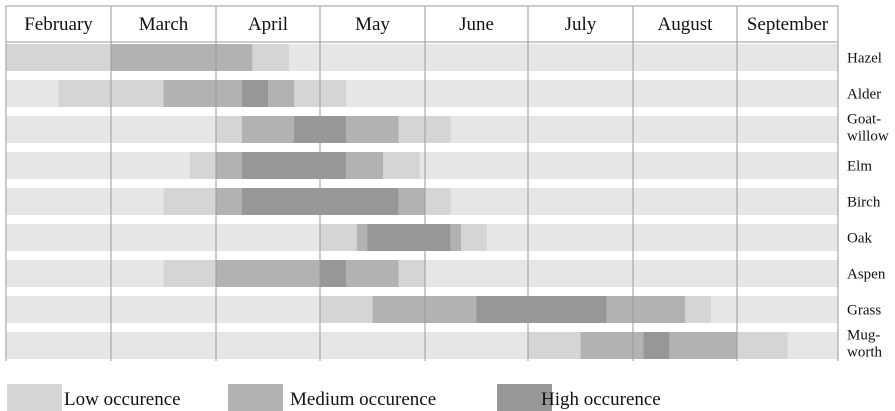  I want to click on month-label: August, so click(686, 24).